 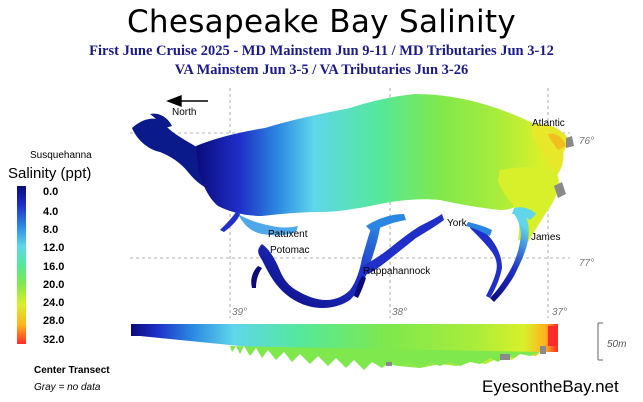 What do you see at coordinates (176, 155) in the screenshot?
I see `upper-bay-region` at bounding box center [176, 155].